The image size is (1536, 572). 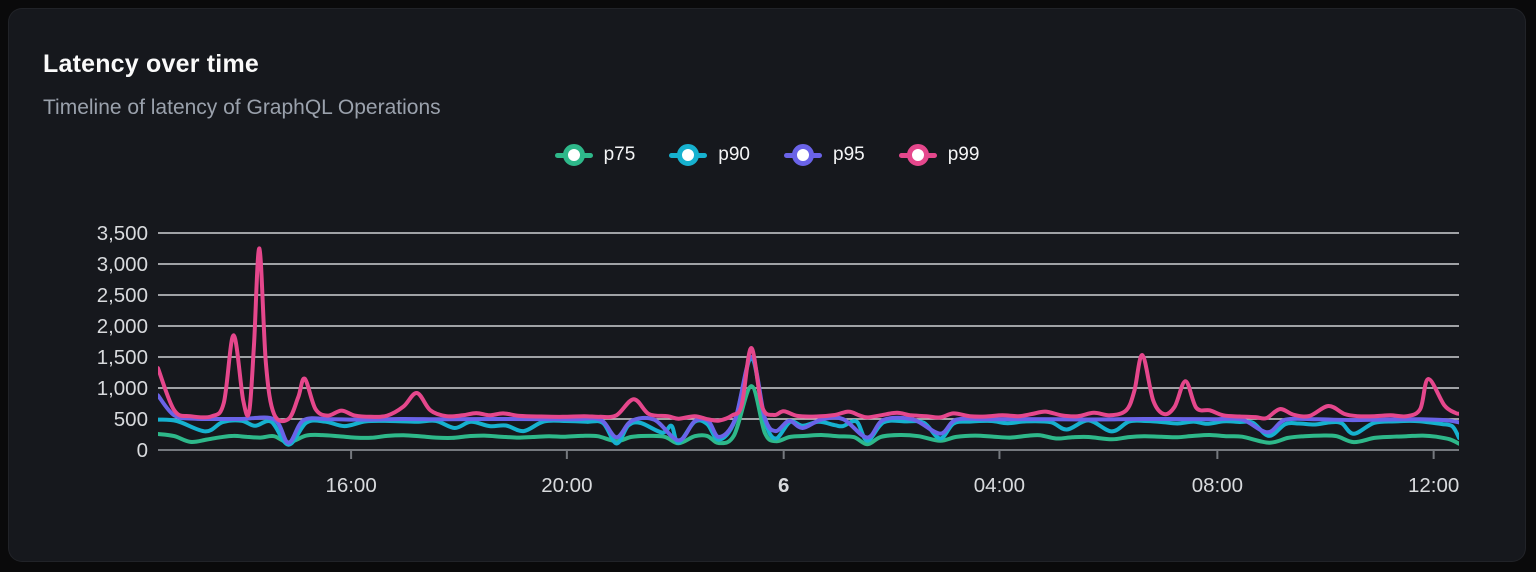 What do you see at coordinates (350, 485) in the screenshot?
I see `x-axis-label-16:00: 16:00` at bounding box center [350, 485].